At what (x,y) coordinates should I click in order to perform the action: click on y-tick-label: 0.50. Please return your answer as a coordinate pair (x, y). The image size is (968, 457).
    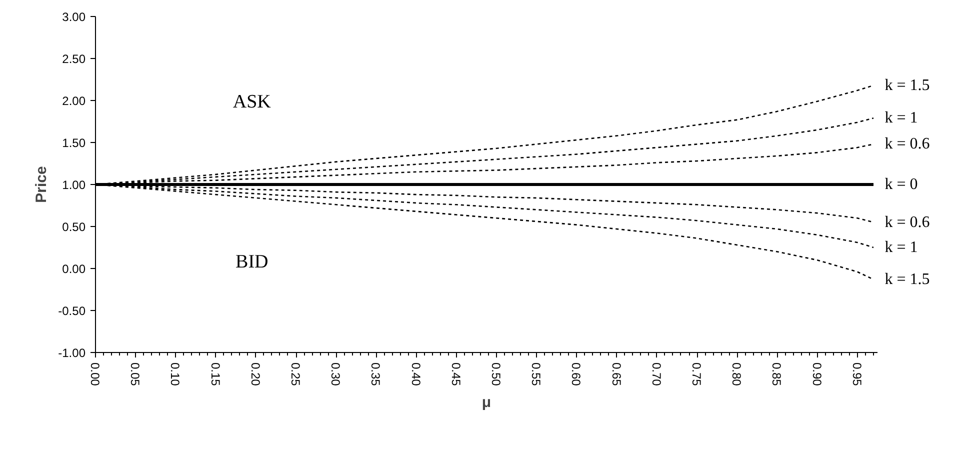
    Looking at the image, I should click on (74, 227).